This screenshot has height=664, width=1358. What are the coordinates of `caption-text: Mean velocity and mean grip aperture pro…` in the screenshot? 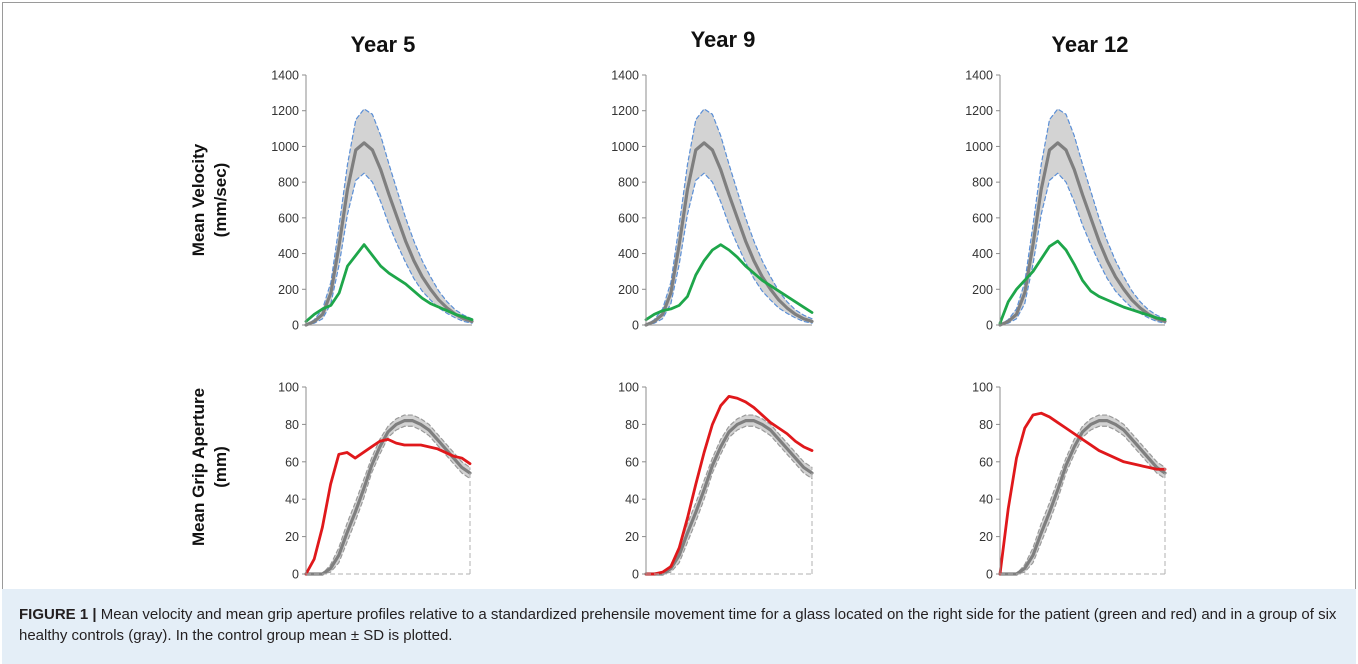 It's located at (678, 625).